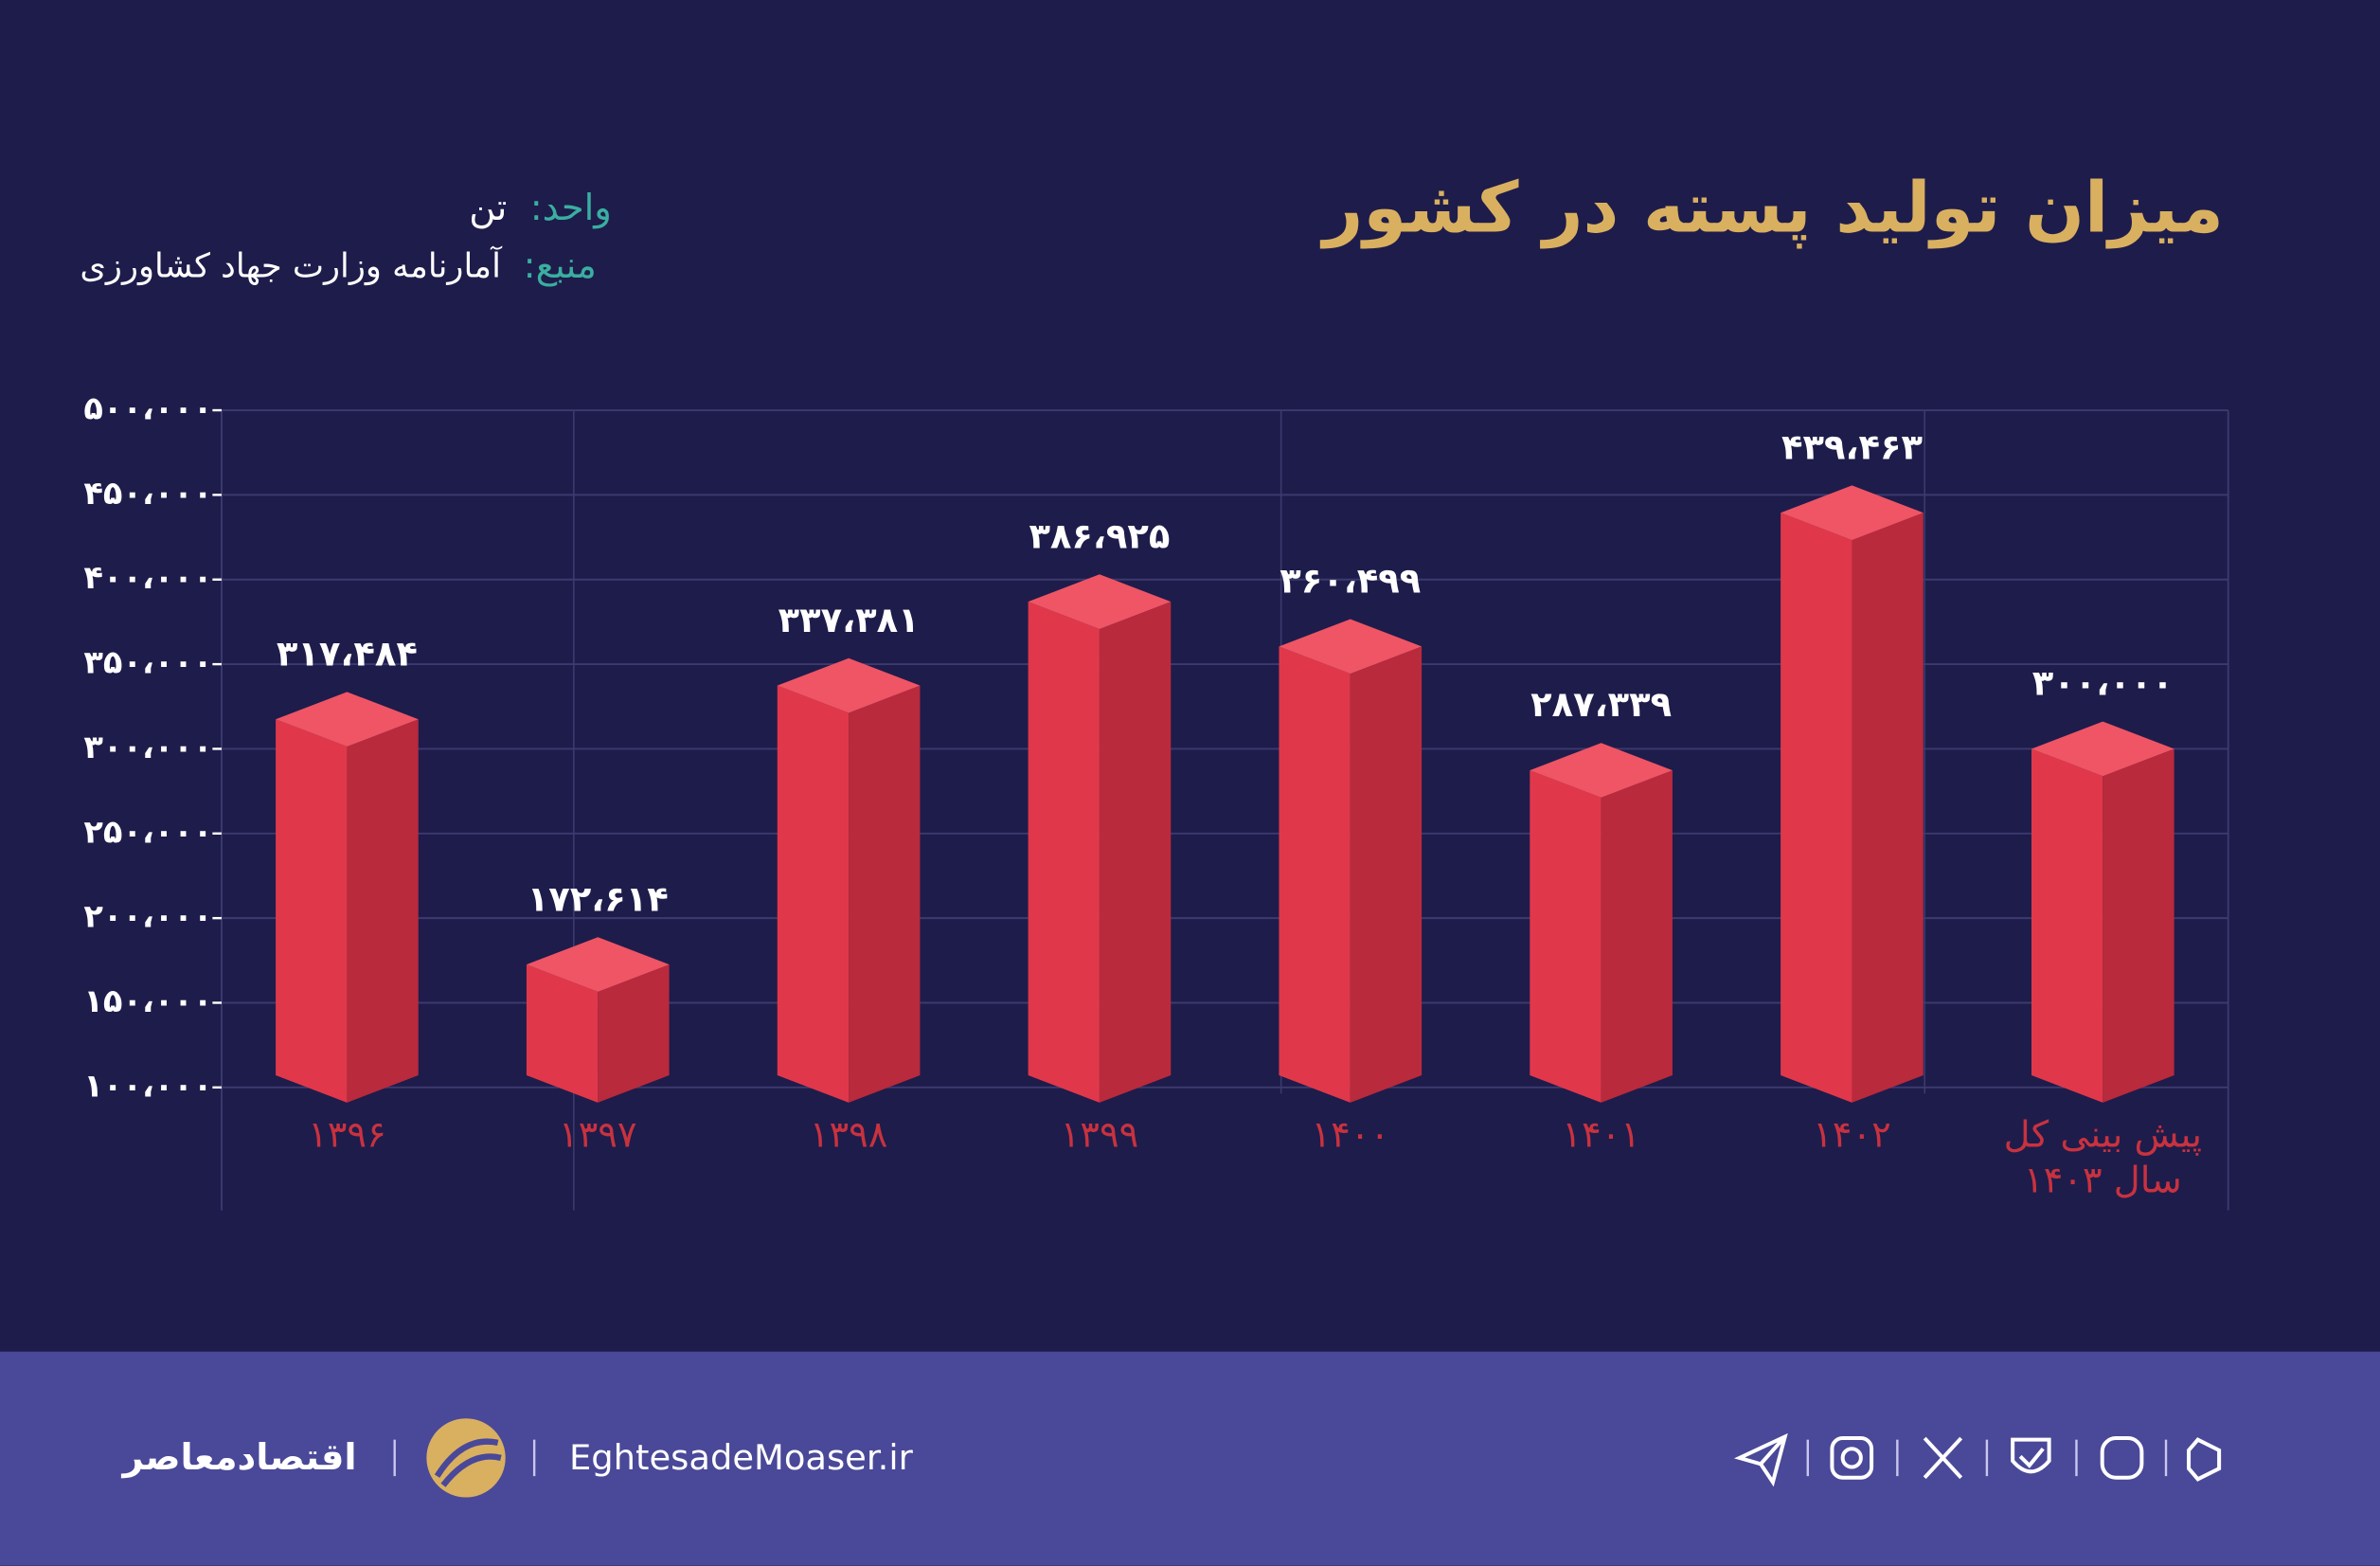 The height and width of the screenshot is (1566, 2380). Describe the element at coordinates (849, 620) in the screenshot. I see `value-label: ۳۳۷،۳۸۱` at that location.